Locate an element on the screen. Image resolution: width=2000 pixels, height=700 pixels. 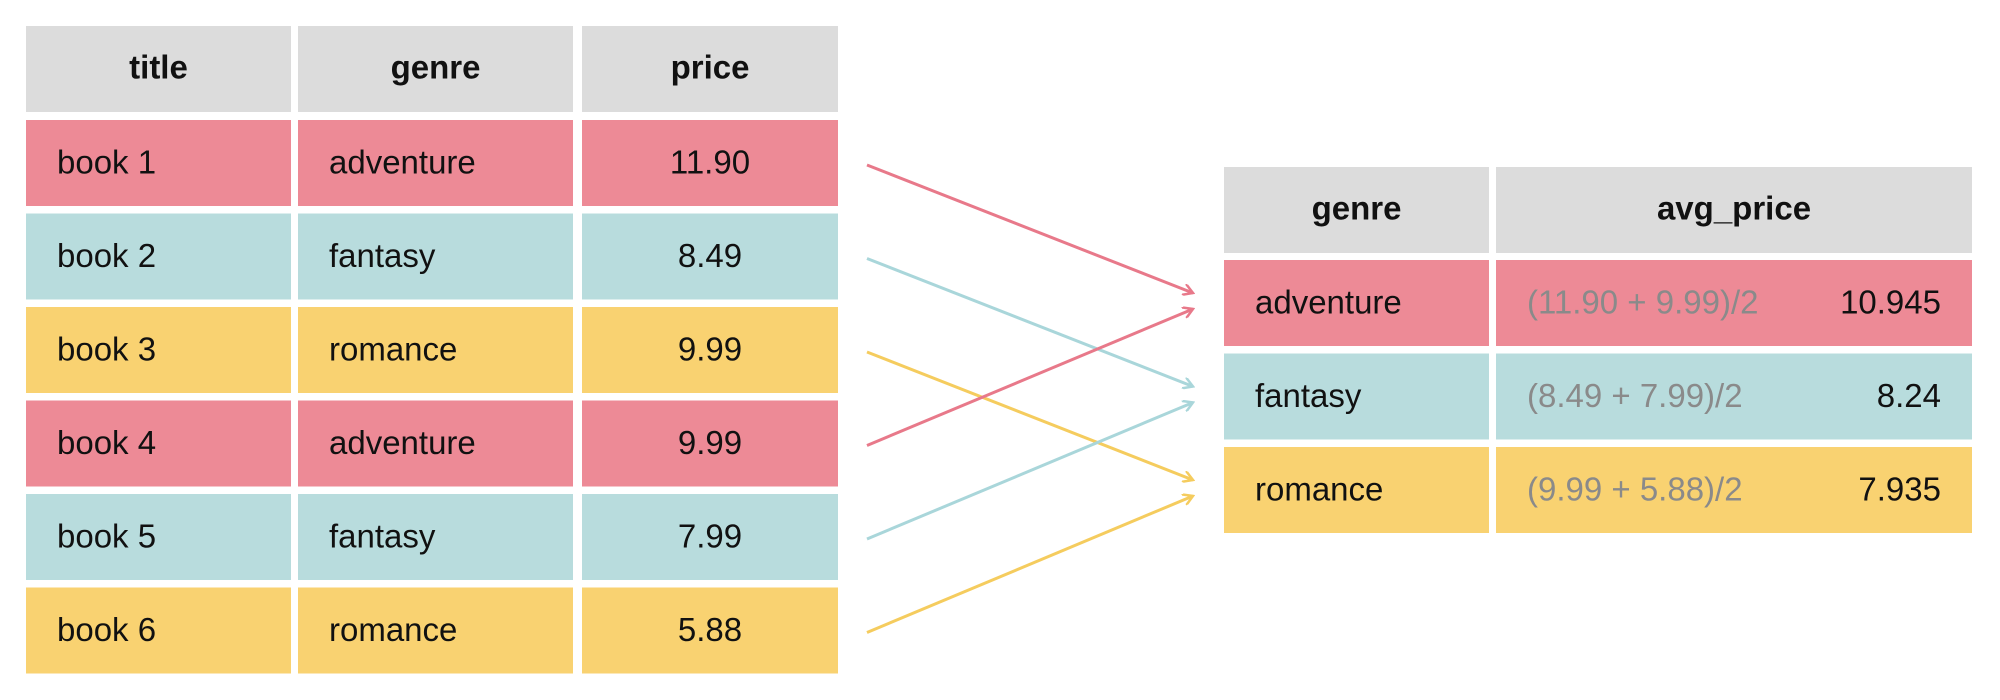
header-text: price is located at coordinates (710, 67).